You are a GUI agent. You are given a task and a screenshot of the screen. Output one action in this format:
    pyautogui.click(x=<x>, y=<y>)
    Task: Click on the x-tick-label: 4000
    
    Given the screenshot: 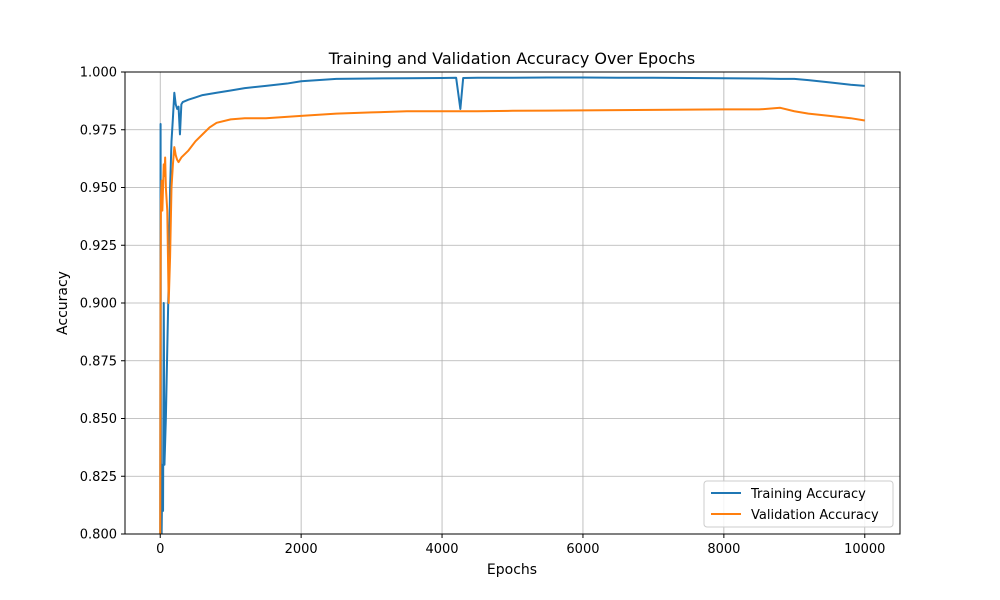 What is the action you would take?
    pyautogui.click(x=441, y=549)
    